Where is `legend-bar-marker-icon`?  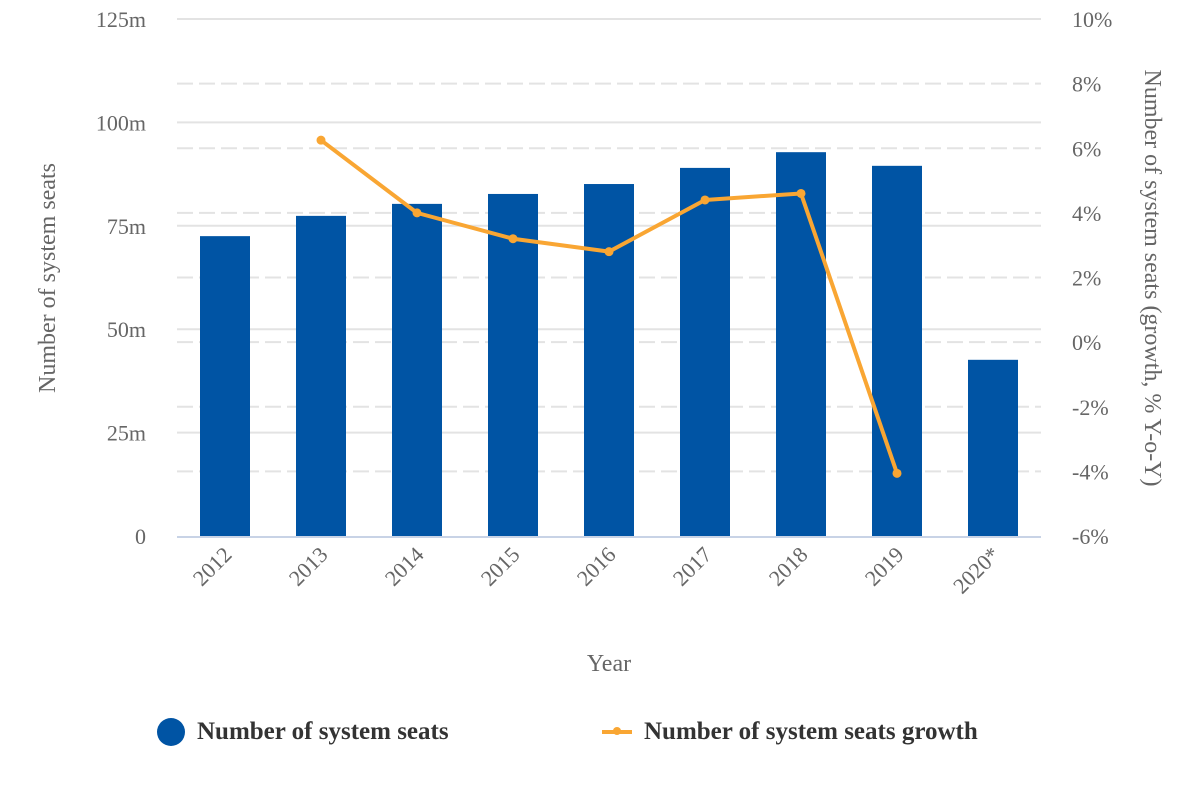 legend-bar-marker-icon is located at coordinates (171, 732).